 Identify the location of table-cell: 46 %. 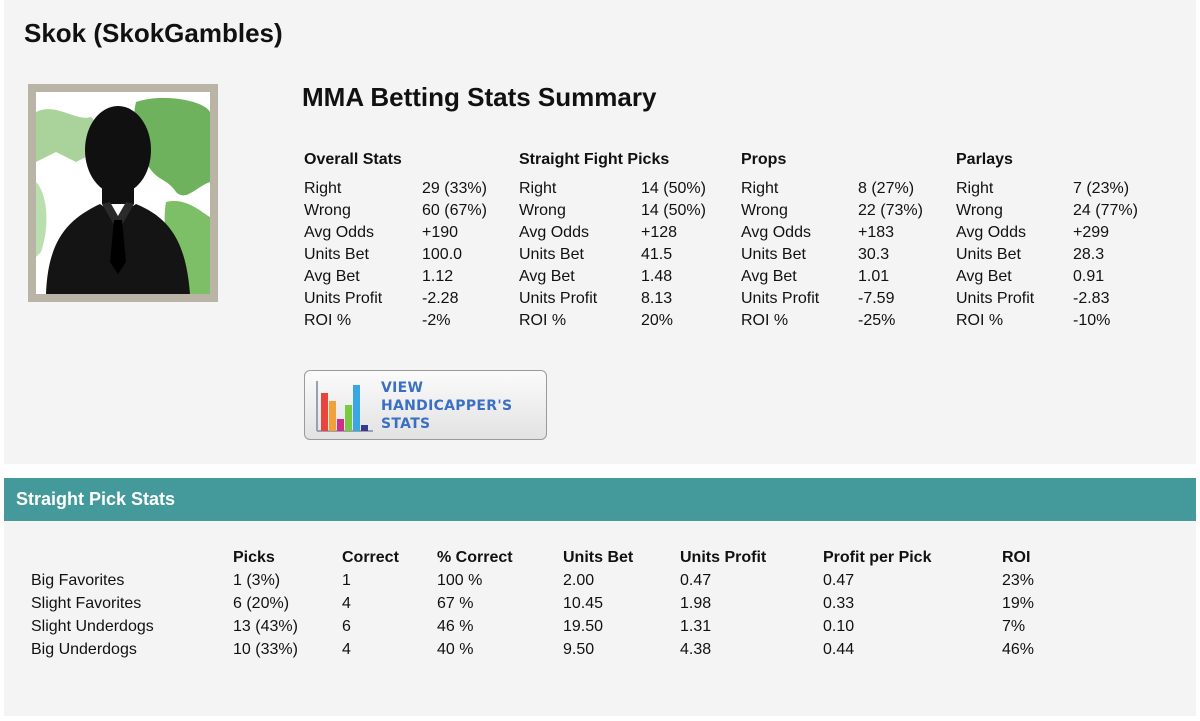
(455, 626).